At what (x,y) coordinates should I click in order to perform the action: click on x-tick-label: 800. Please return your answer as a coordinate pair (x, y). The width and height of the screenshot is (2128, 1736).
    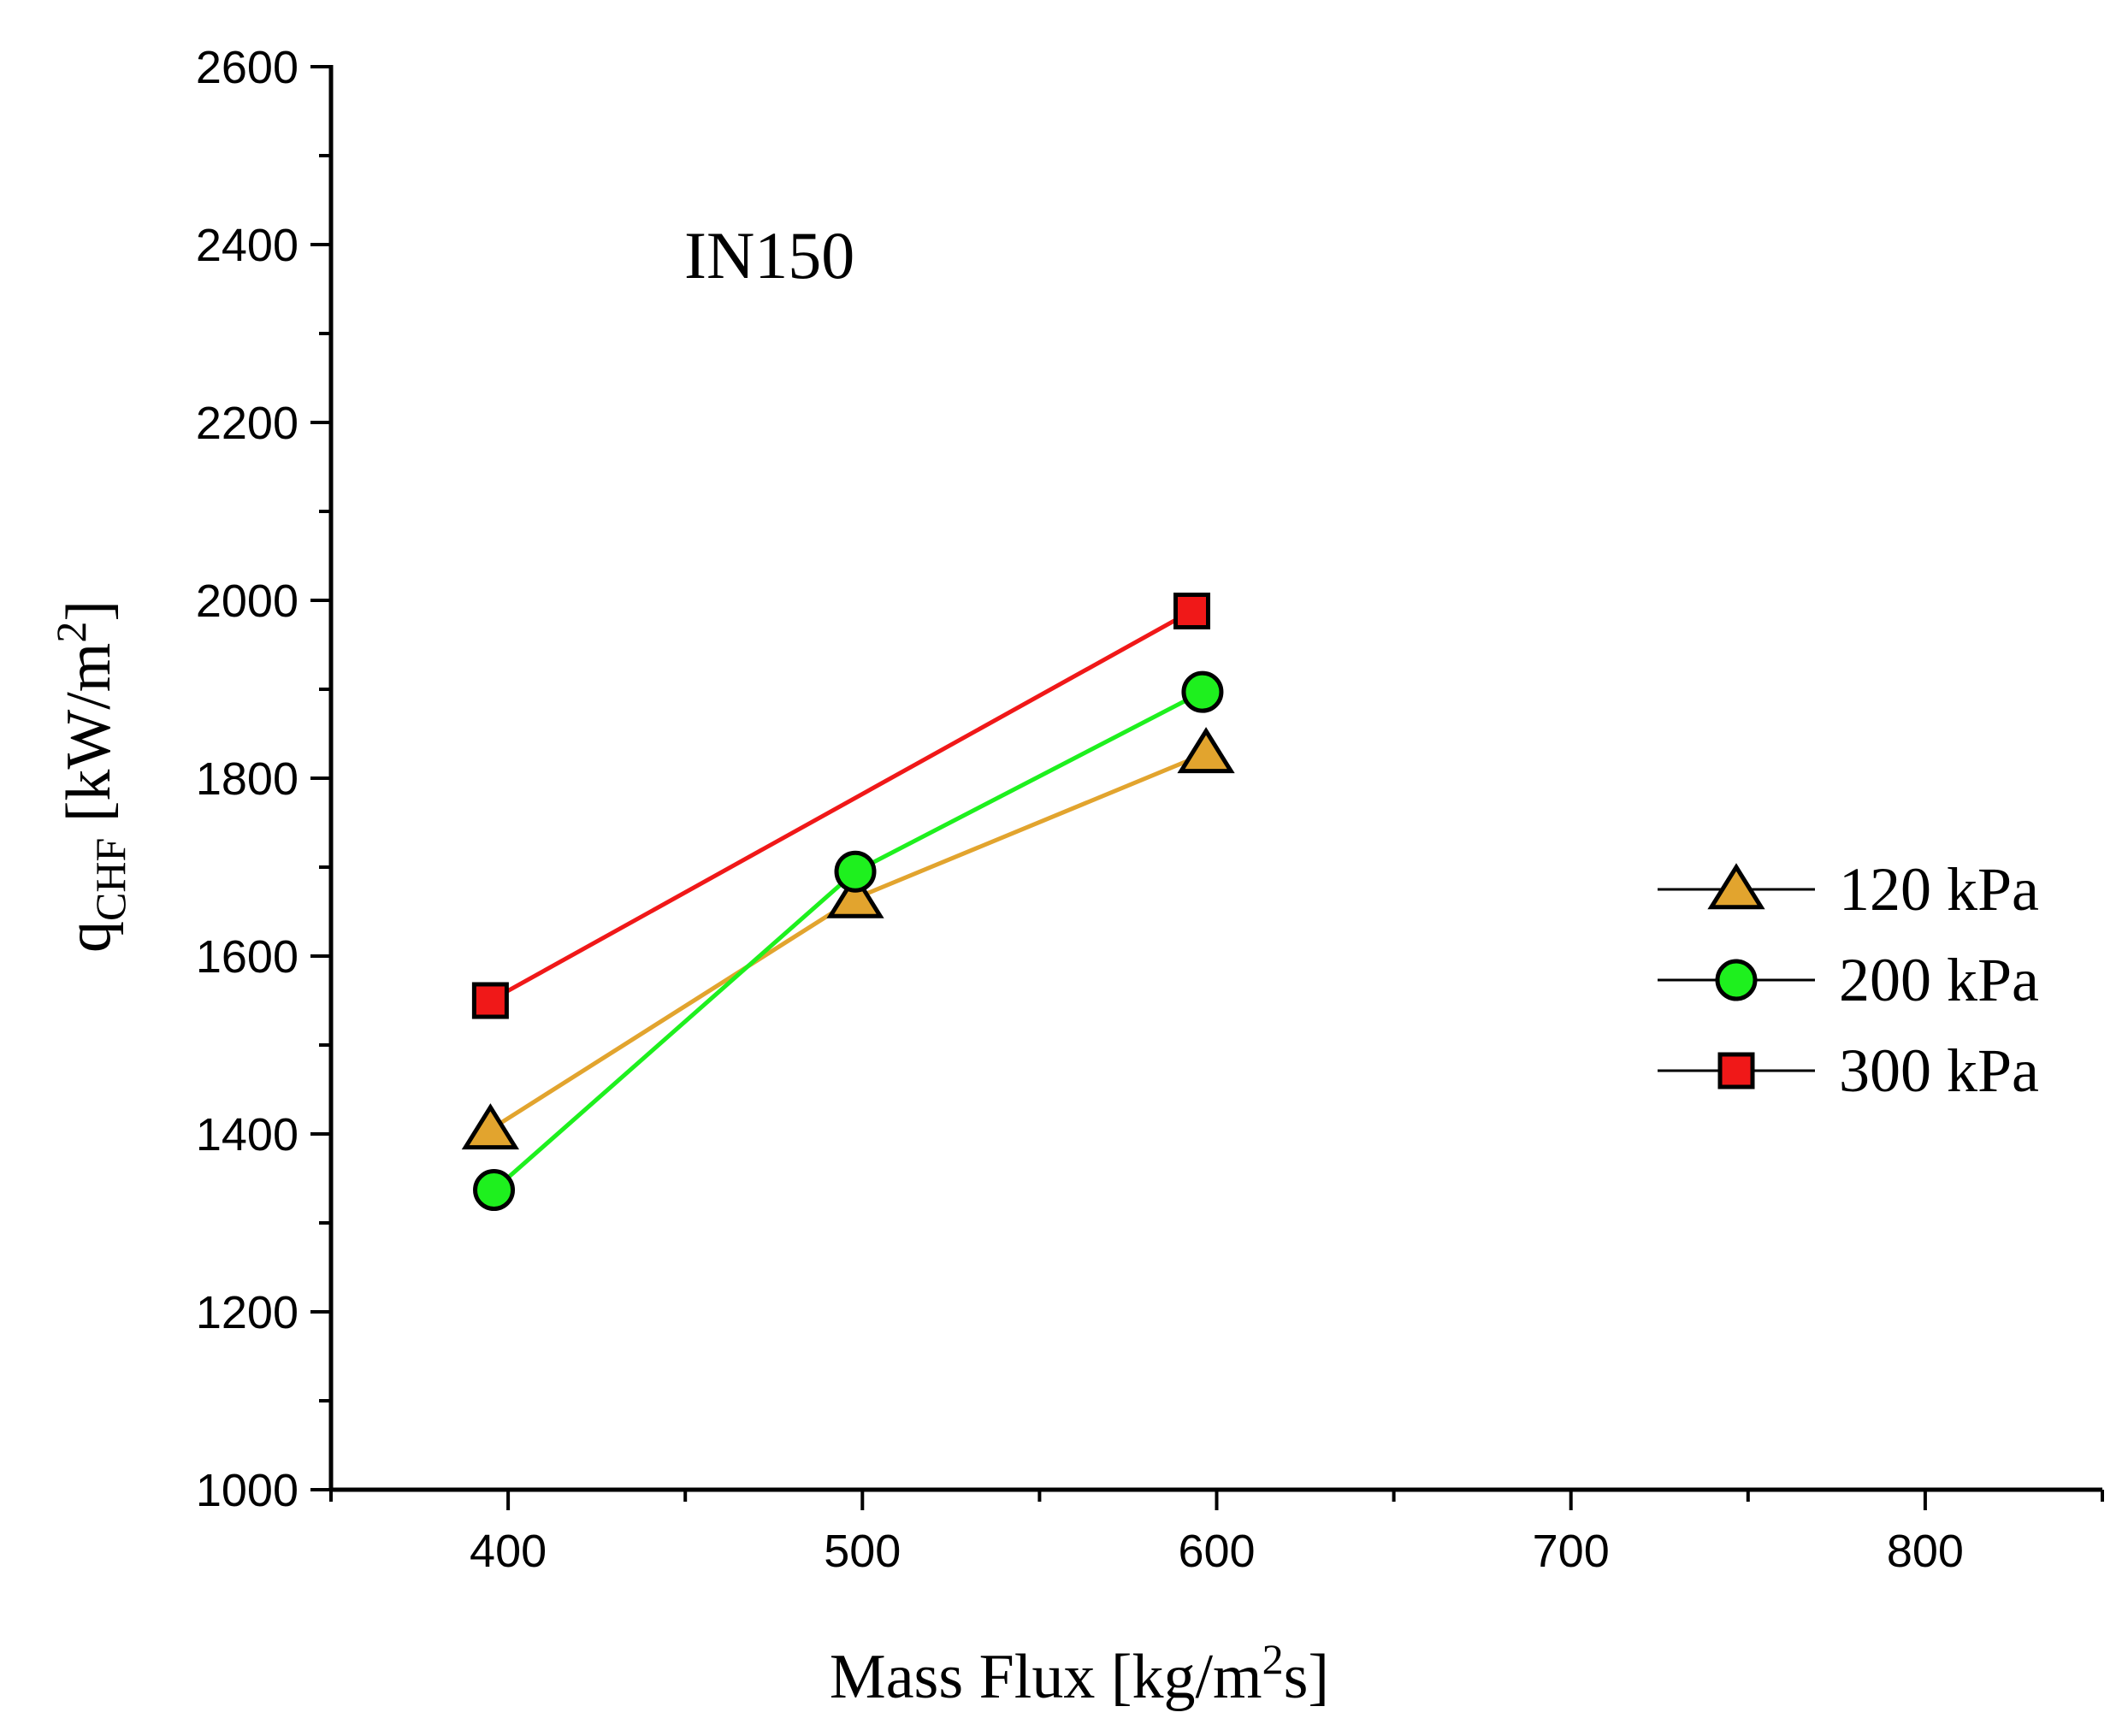
    Looking at the image, I should click on (1925, 1552).